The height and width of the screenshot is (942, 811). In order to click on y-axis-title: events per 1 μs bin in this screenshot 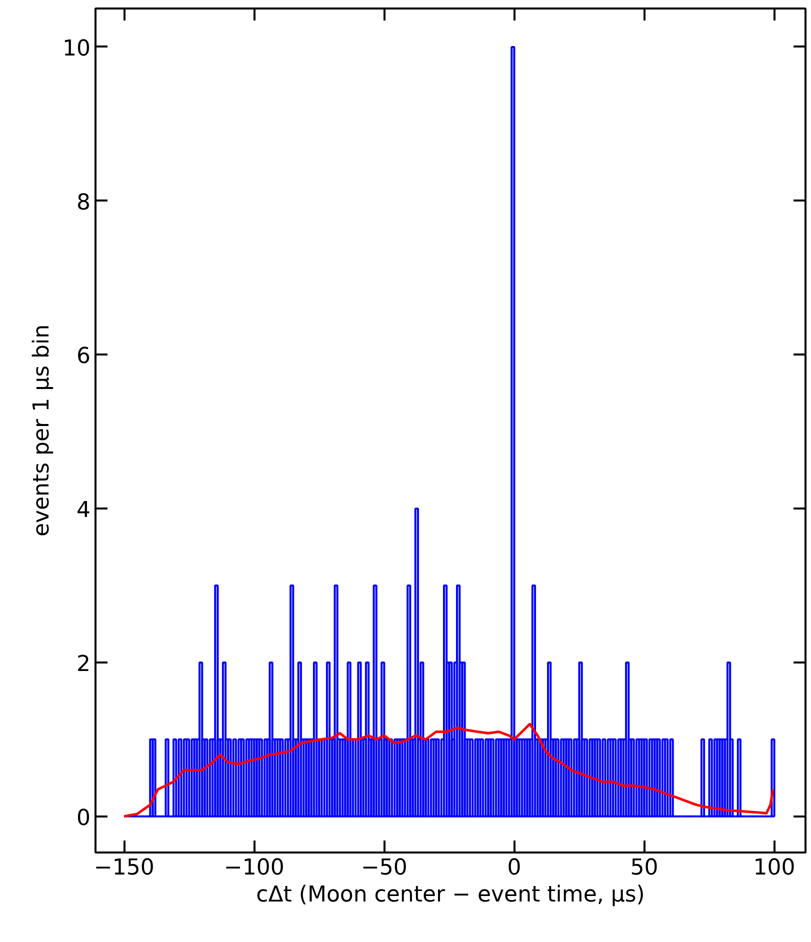, I will do `click(42, 430)`.